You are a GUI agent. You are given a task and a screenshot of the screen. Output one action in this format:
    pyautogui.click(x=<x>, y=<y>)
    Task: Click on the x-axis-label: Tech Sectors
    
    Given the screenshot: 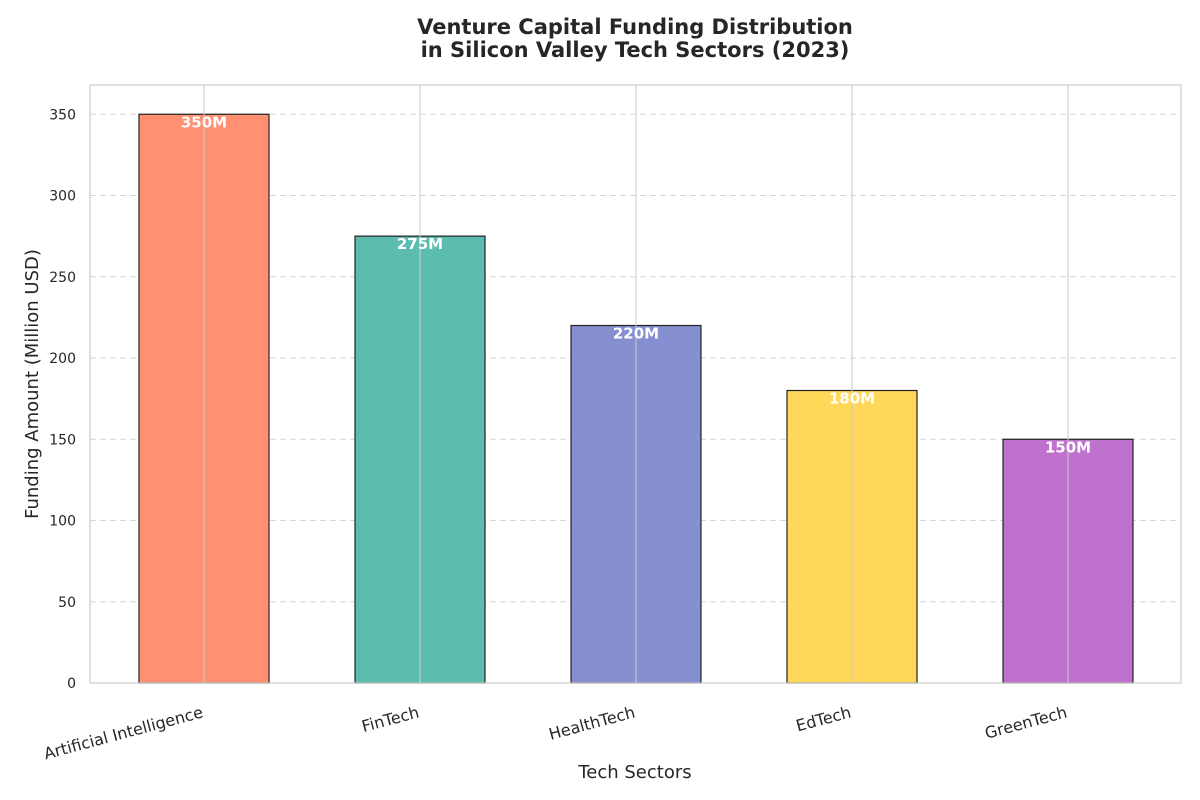 What is the action you would take?
    pyautogui.click(x=634, y=772)
    